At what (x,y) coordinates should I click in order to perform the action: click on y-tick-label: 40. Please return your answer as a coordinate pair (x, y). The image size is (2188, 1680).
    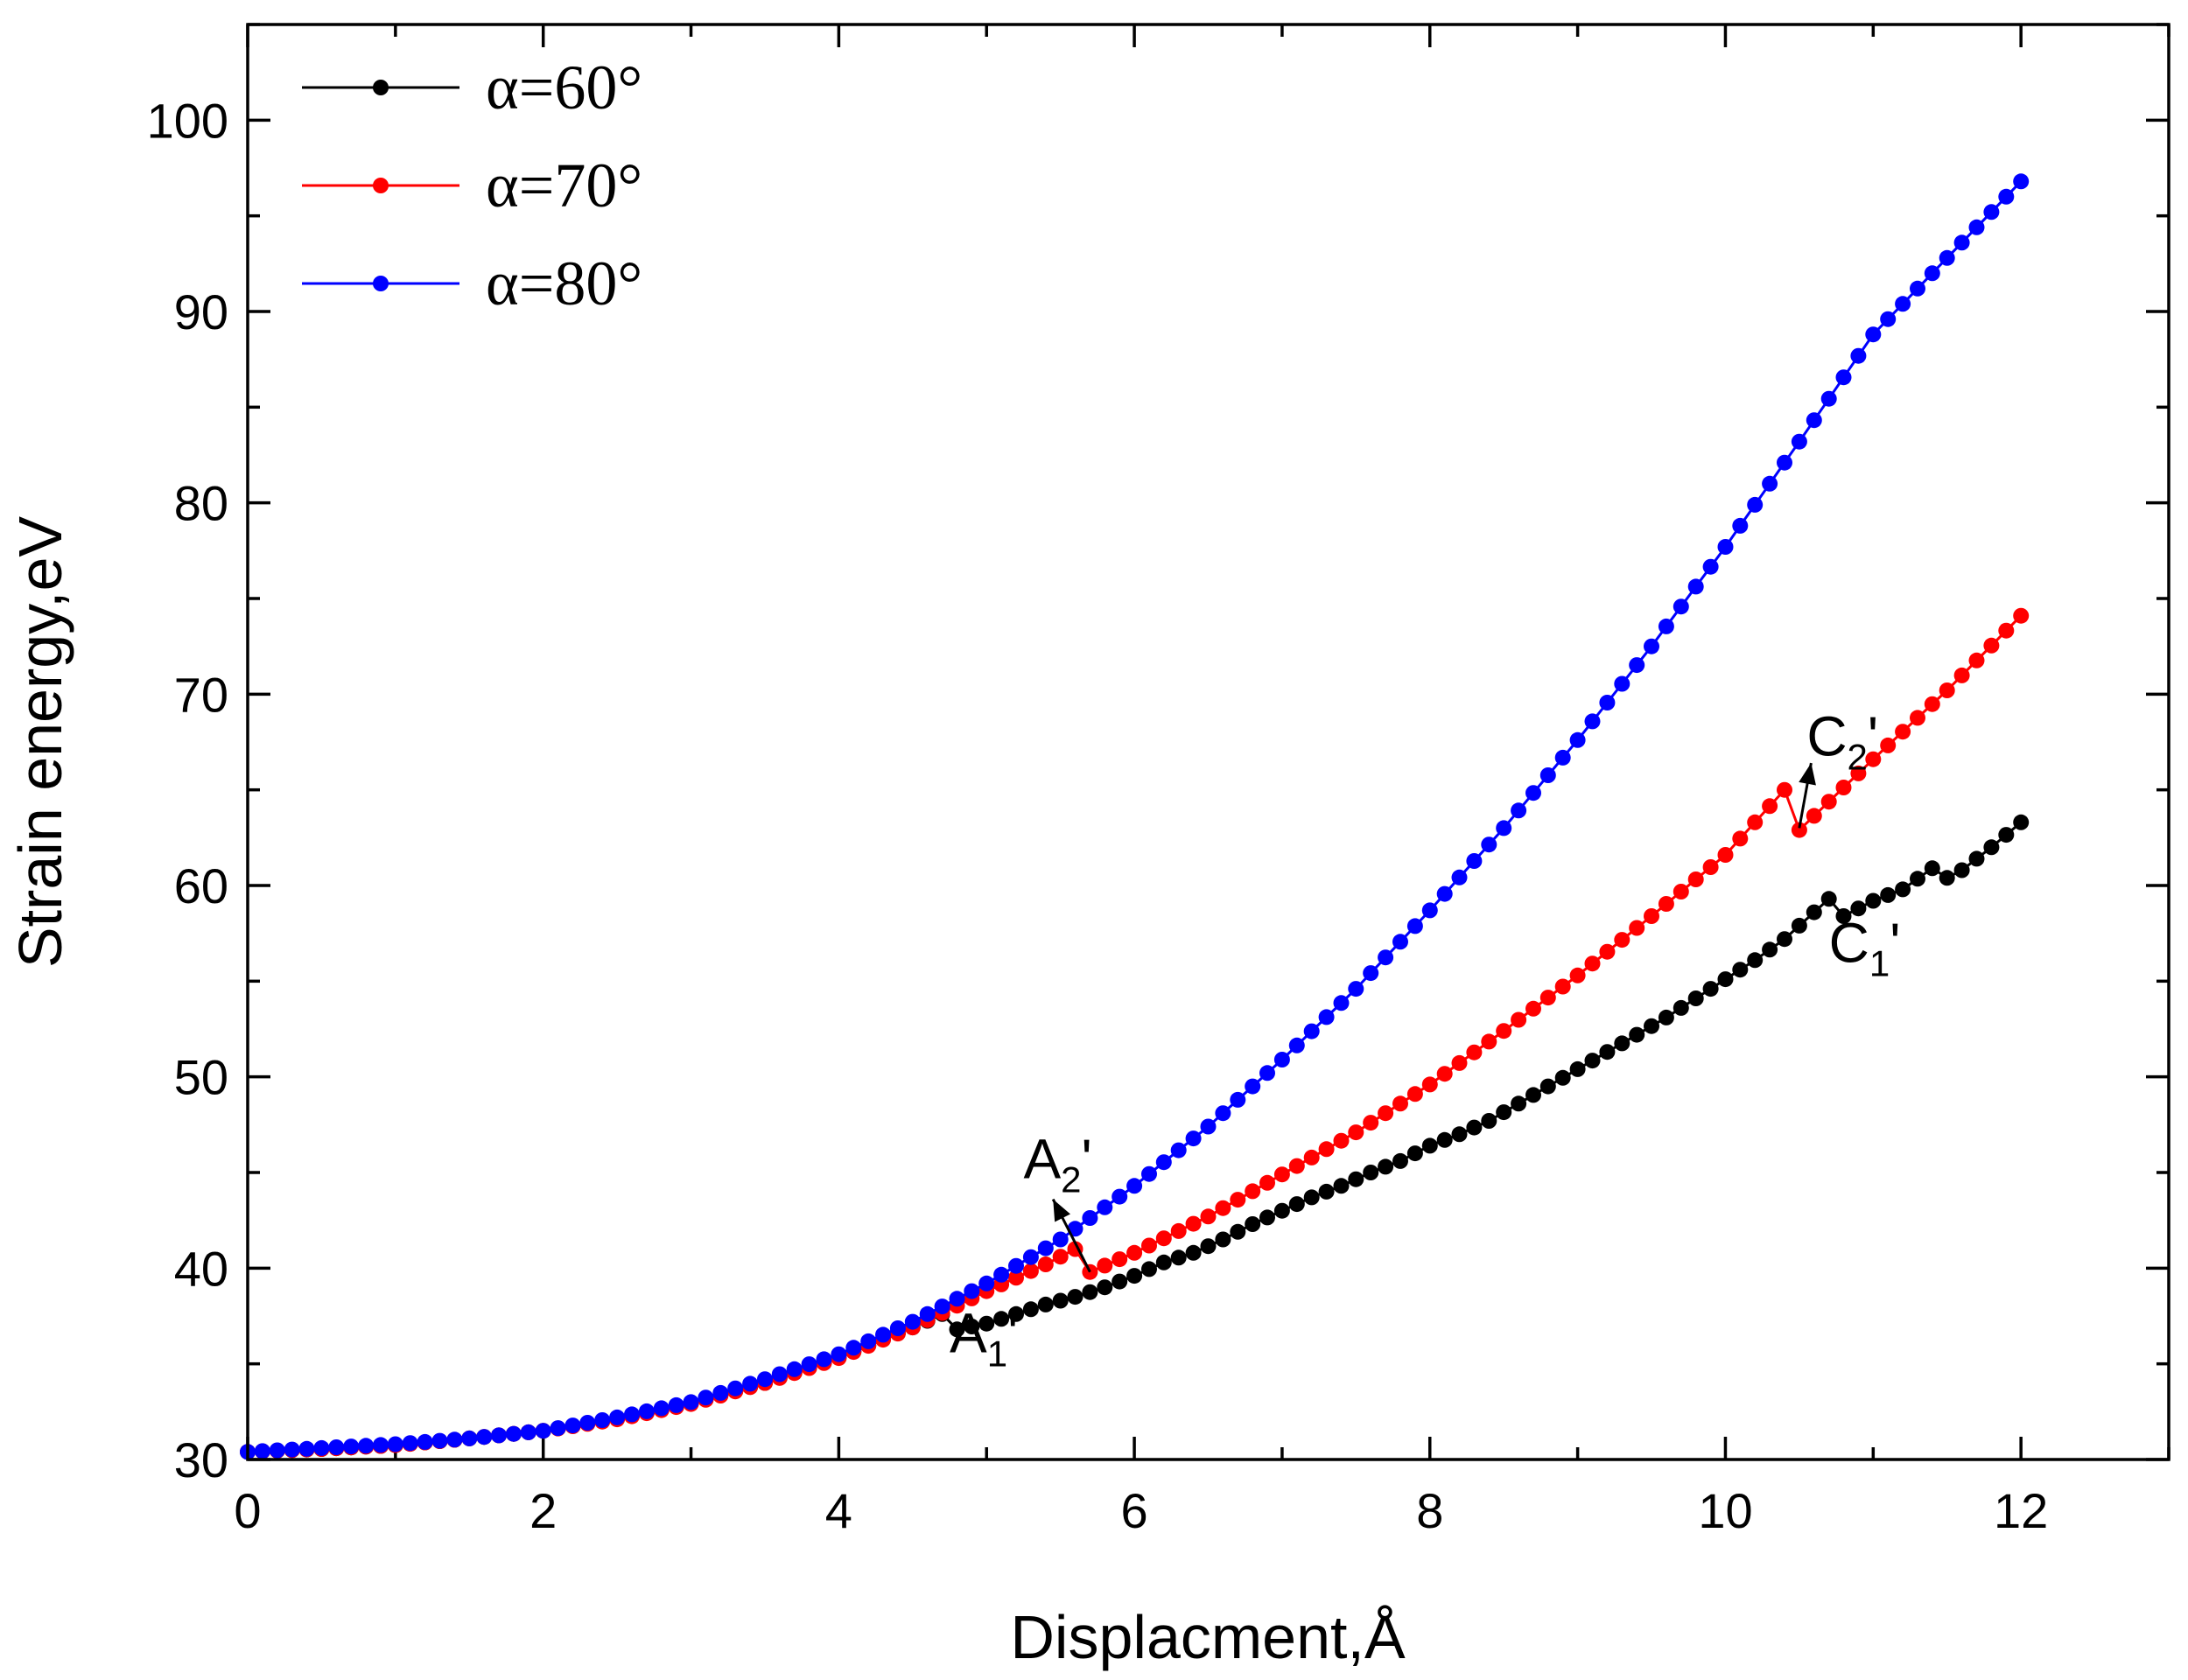
    Looking at the image, I should click on (201, 1268).